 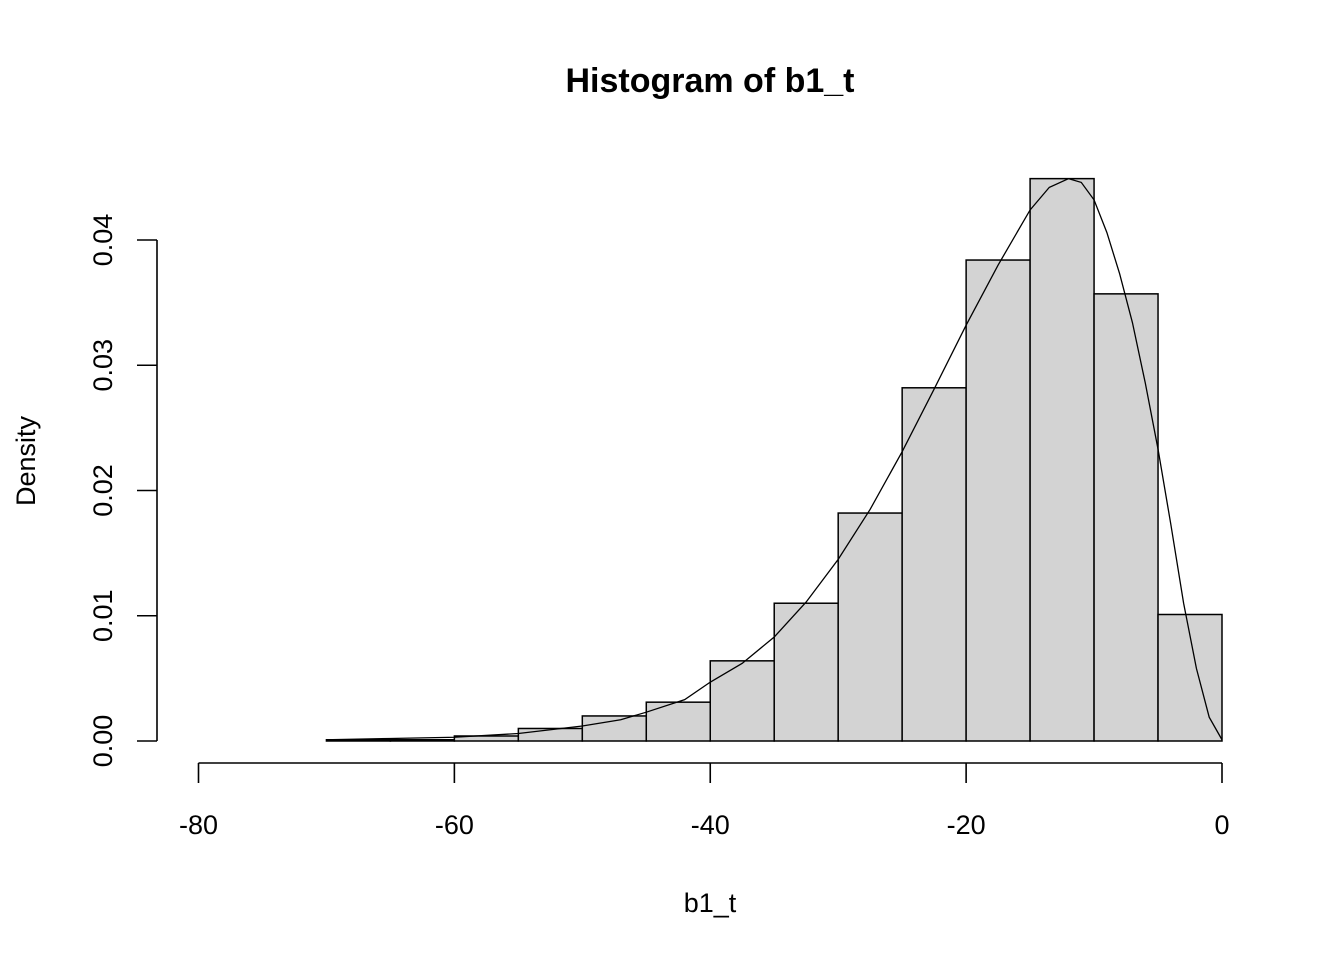 I want to click on x-tick-label: 0, so click(x=1221, y=825).